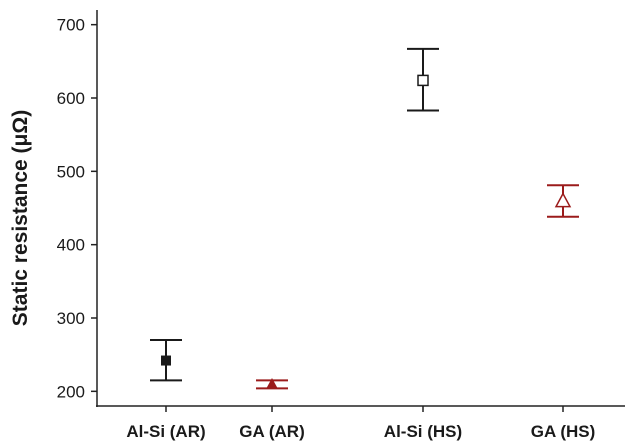 This screenshot has height=444, width=625. Describe the element at coordinates (271, 431) in the screenshot. I see `x-tick-label: GA (AR)` at that location.